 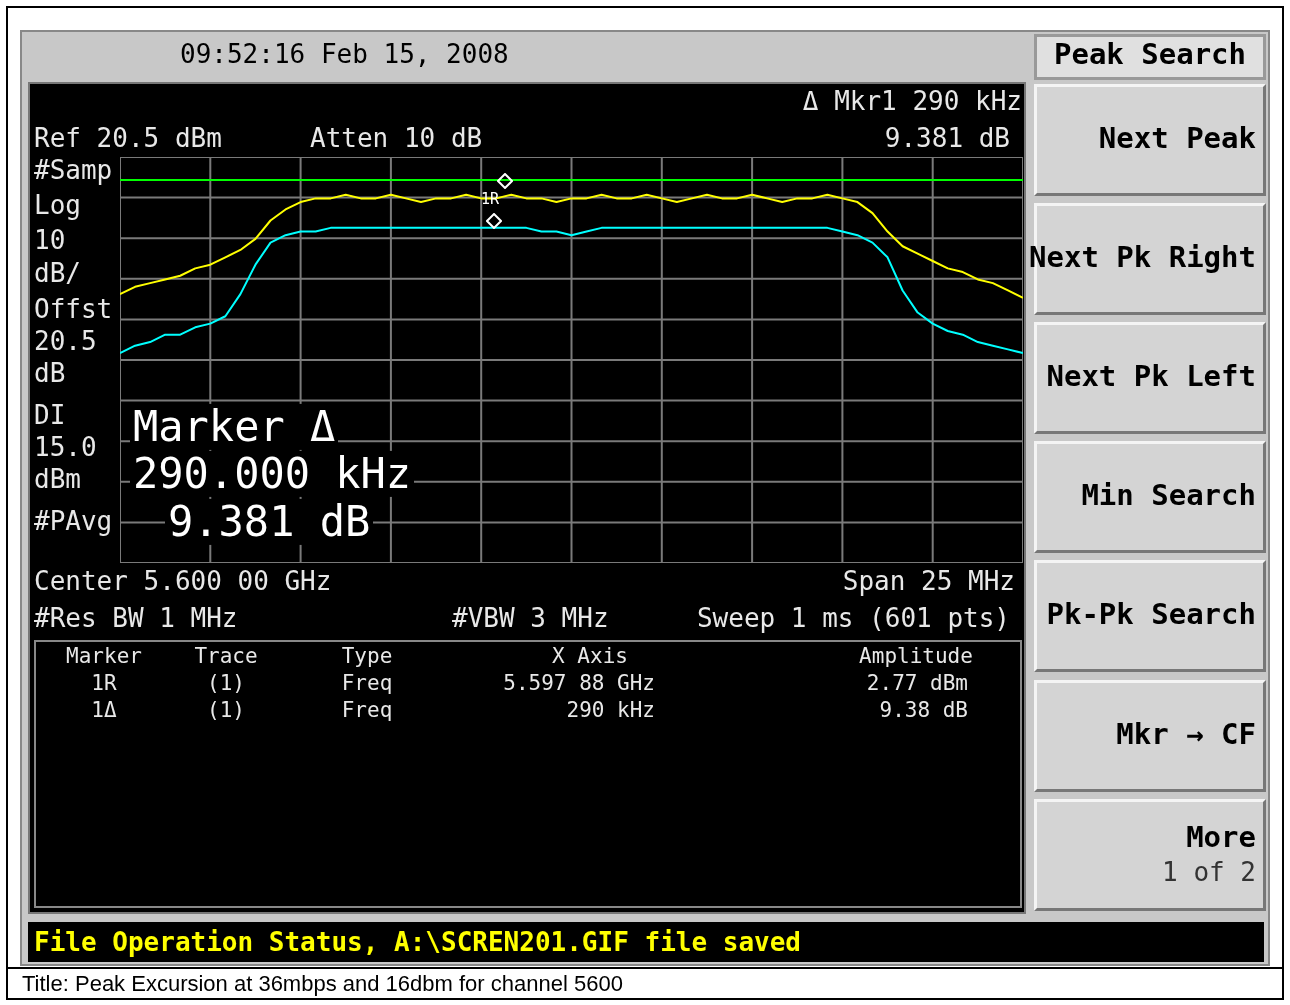 I want to click on text: Mkr → CF, so click(x=1186, y=734).